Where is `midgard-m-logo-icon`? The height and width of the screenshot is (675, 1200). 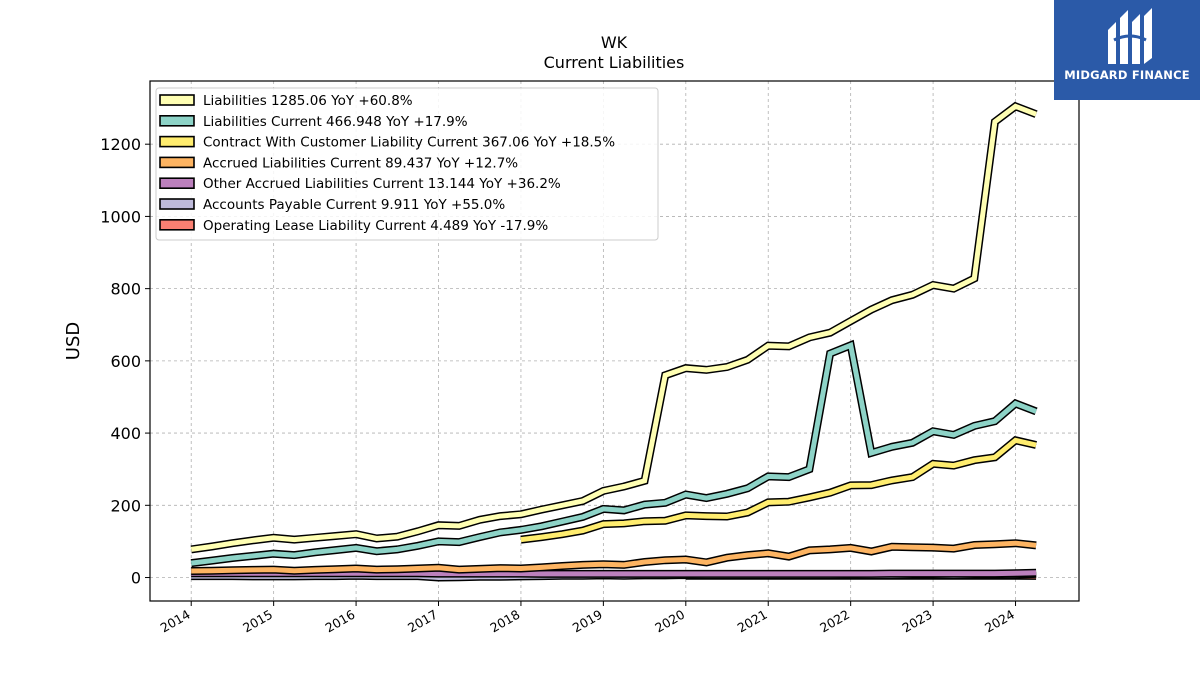 midgard-m-logo-icon is located at coordinates (1130, 36).